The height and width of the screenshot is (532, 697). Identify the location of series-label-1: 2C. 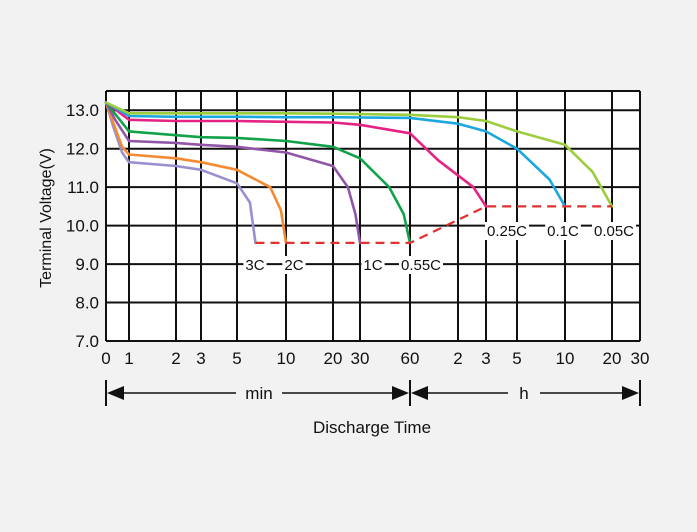
(293, 265).